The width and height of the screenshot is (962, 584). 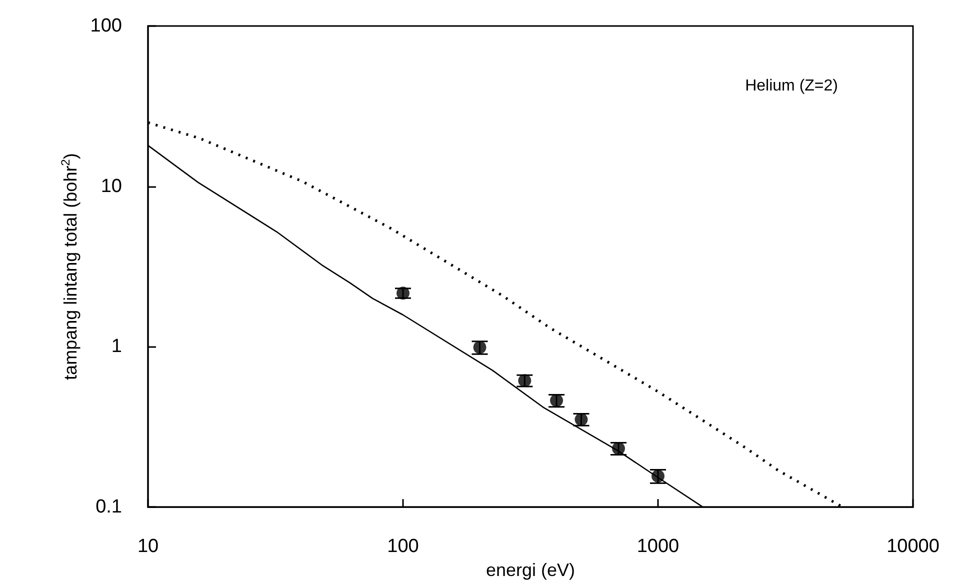 I want to click on y-tick-label: 1, so click(x=116, y=347).